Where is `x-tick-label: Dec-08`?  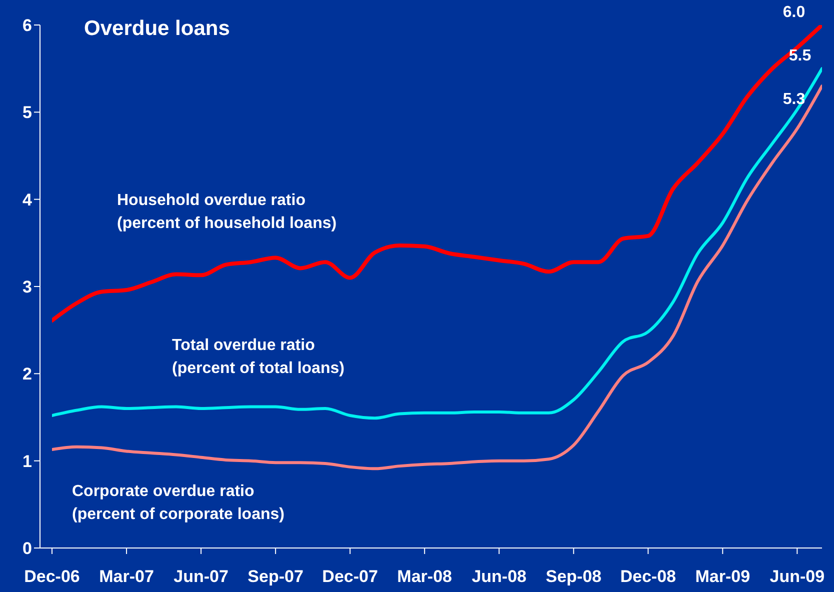 x-tick-label: Dec-08 is located at coordinates (648, 576).